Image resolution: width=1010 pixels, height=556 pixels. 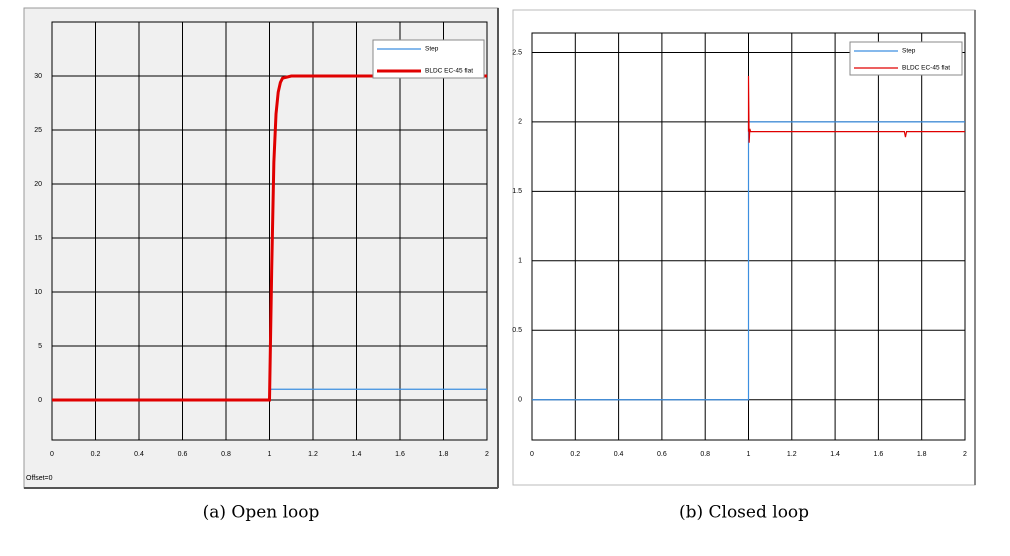 What do you see at coordinates (38, 292) in the screenshot?
I see `y-tick-label: 10` at bounding box center [38, 292].